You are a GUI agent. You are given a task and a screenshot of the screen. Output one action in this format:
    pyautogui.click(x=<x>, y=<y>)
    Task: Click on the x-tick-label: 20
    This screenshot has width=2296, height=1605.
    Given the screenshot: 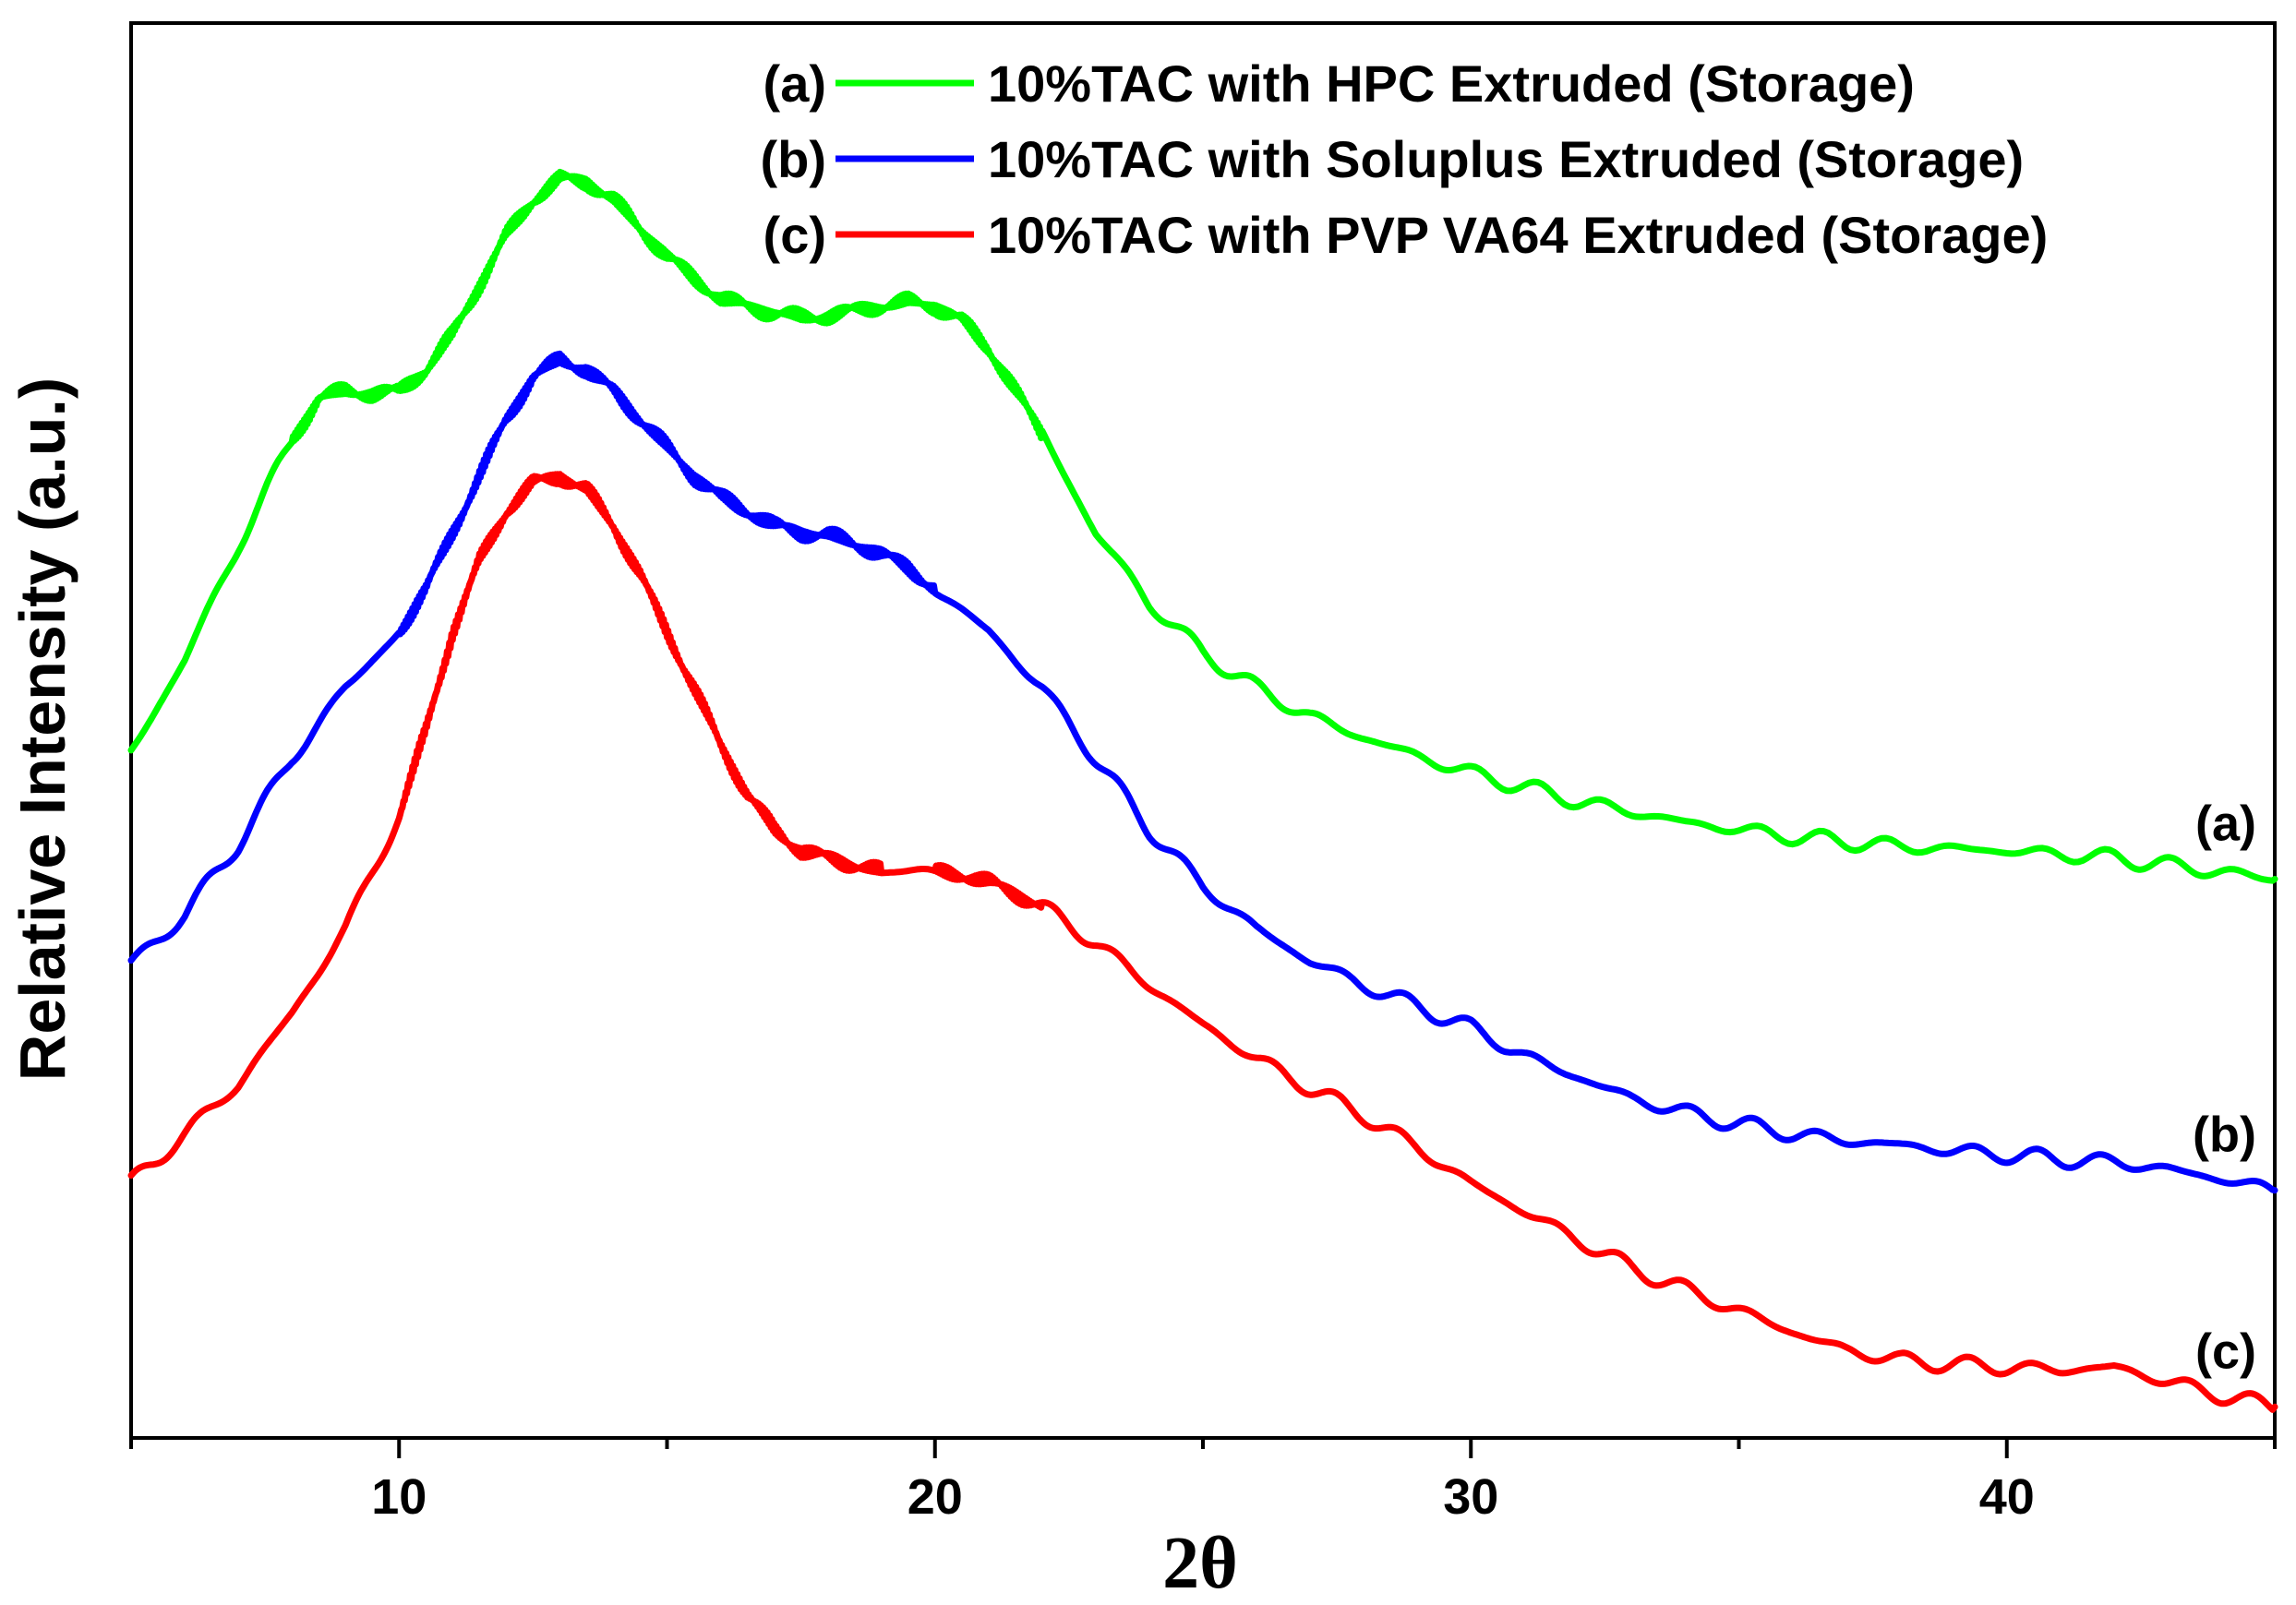 What is the action you would take?
    pyautogui.click(x=935, y=1497)
    